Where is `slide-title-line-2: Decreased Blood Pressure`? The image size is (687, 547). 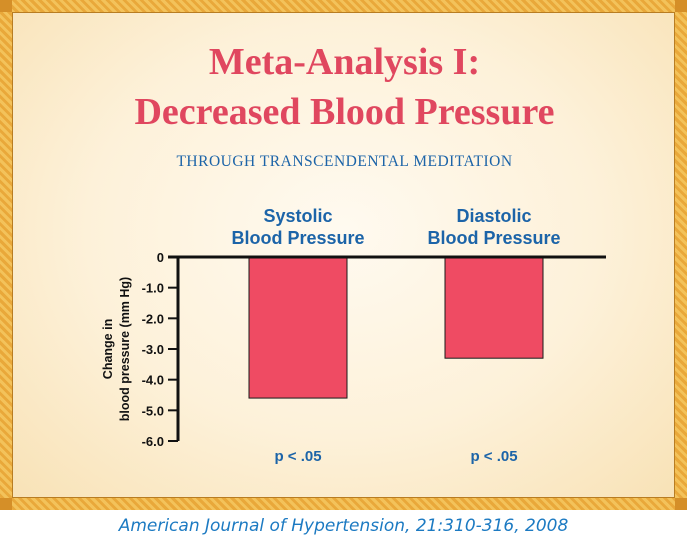
slide-title-line-2: Decreased Blood Pressure is located at coordinates (344, 112).